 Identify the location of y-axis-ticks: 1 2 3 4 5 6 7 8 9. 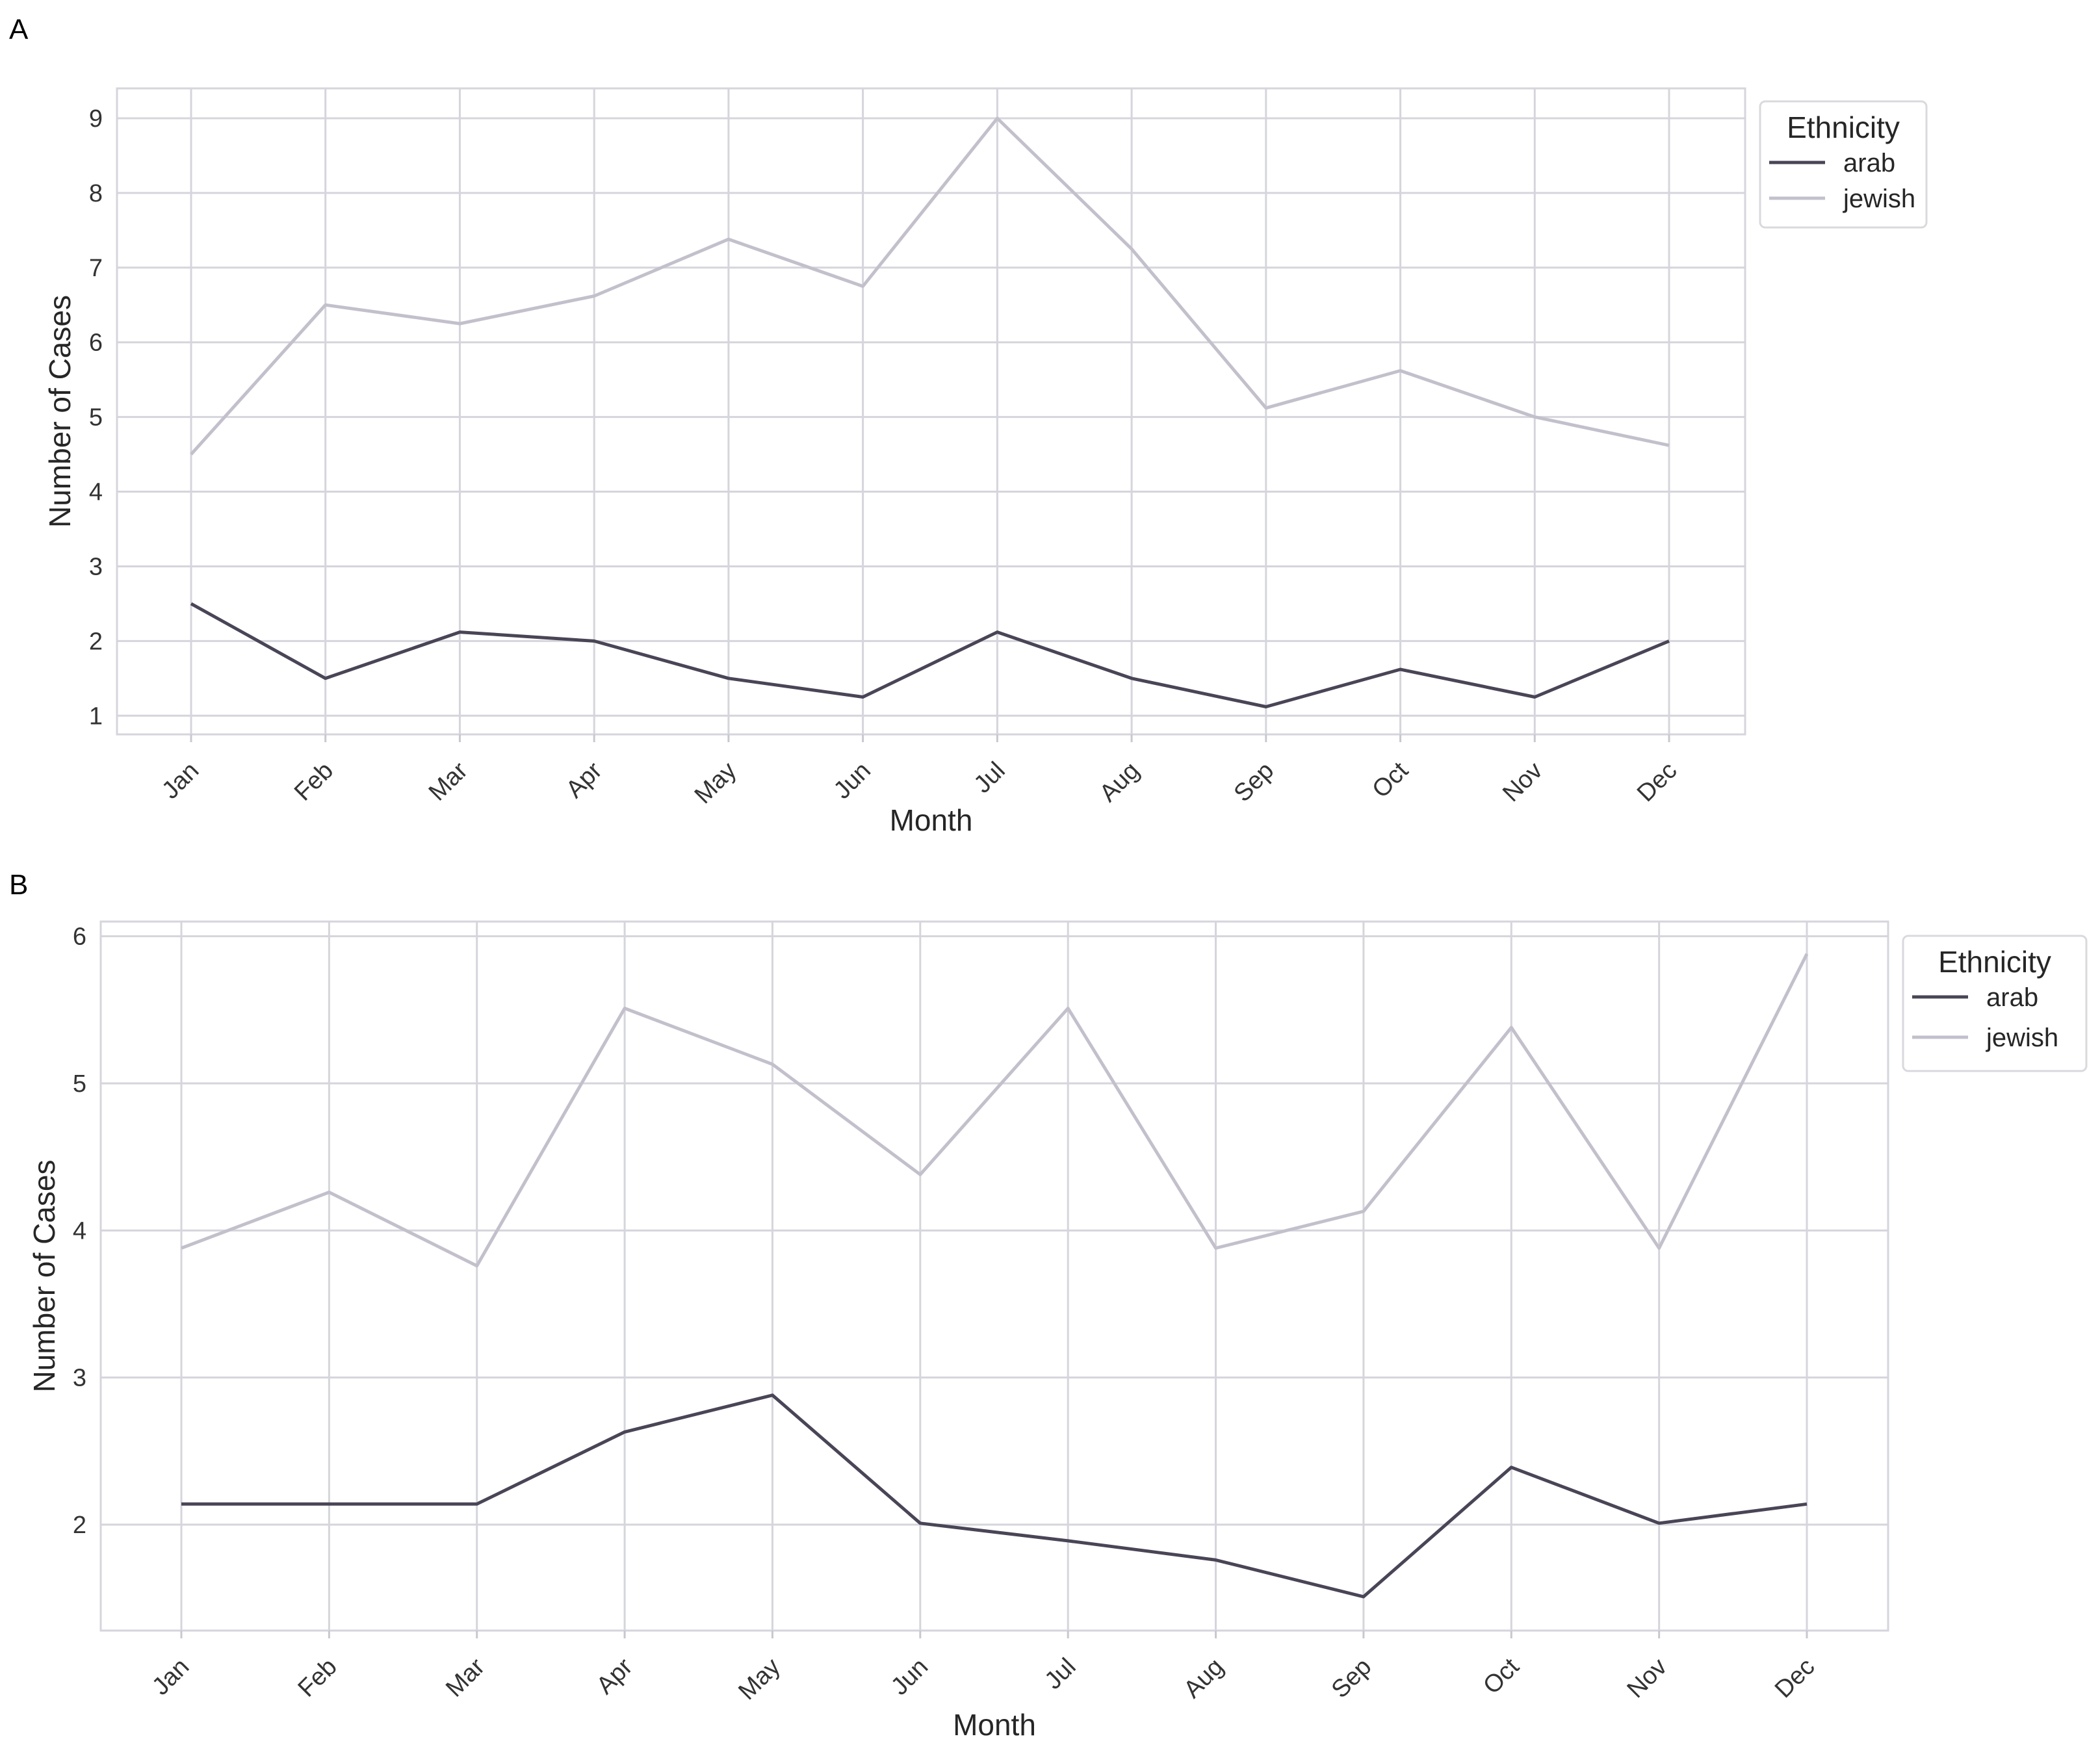
(96, 417).